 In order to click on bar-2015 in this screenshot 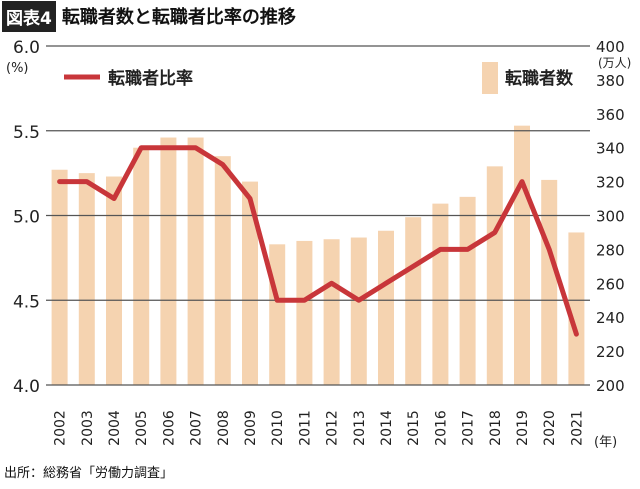, I will do `click(413, 301)`.